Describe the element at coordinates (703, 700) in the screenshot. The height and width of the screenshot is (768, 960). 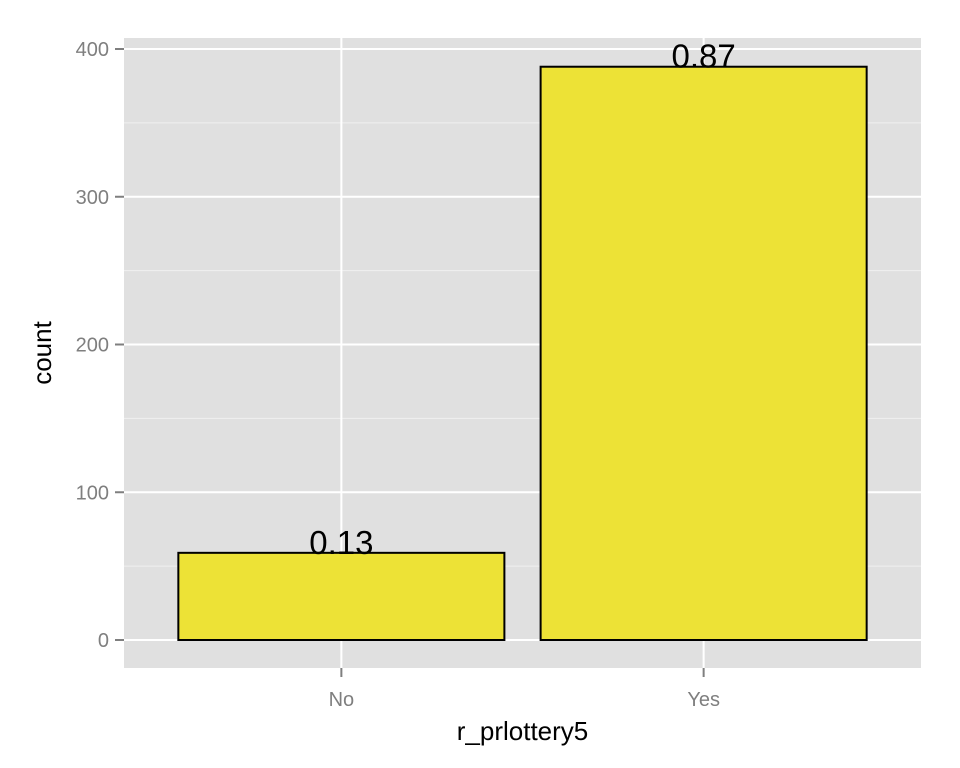
I see `x-tick-label: Yes` at that location.